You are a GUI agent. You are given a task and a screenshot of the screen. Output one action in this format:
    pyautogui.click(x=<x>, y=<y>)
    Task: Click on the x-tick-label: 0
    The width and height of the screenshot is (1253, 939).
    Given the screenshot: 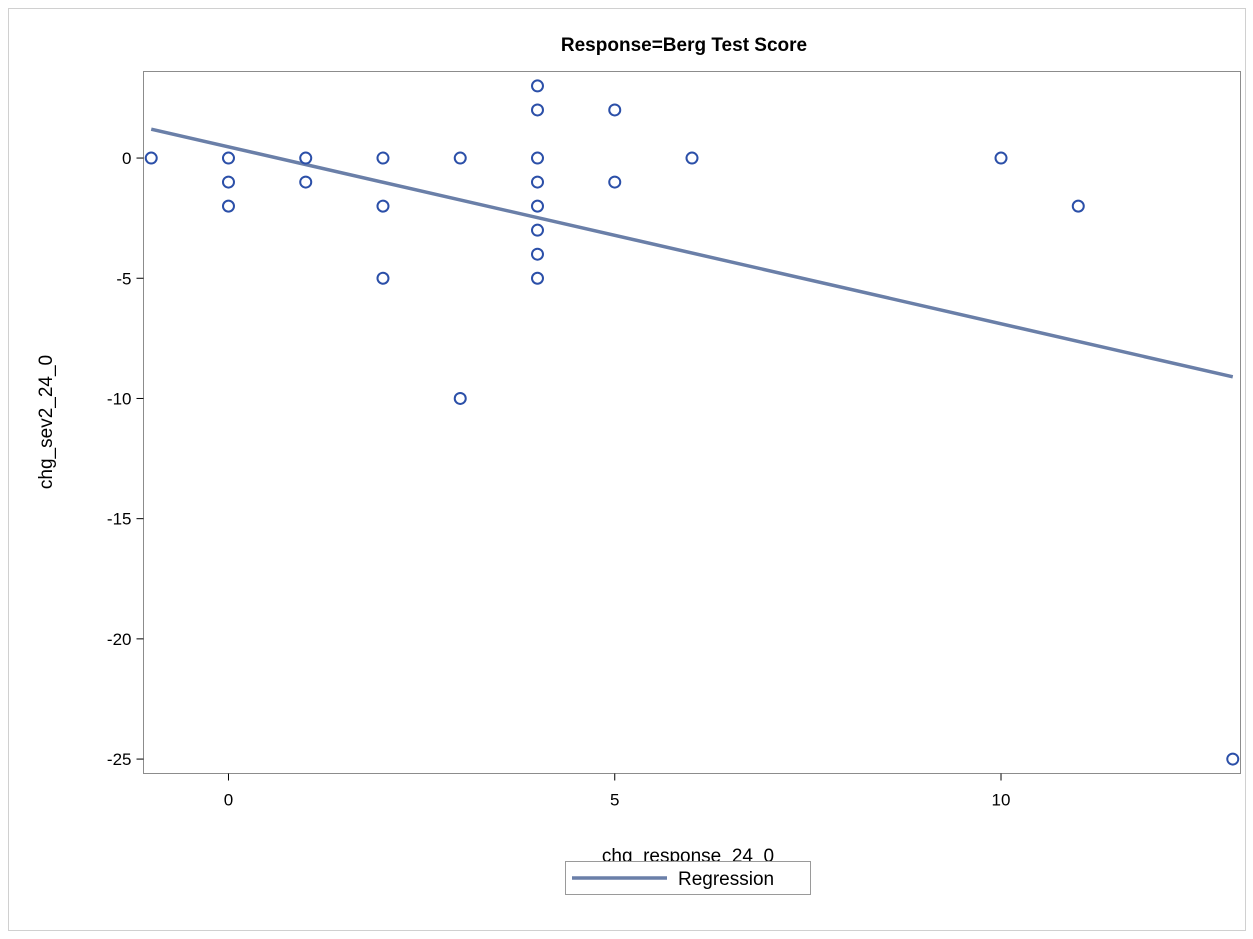 What is the action you would take?
    pyautogui.click(x=228, y=800)
    